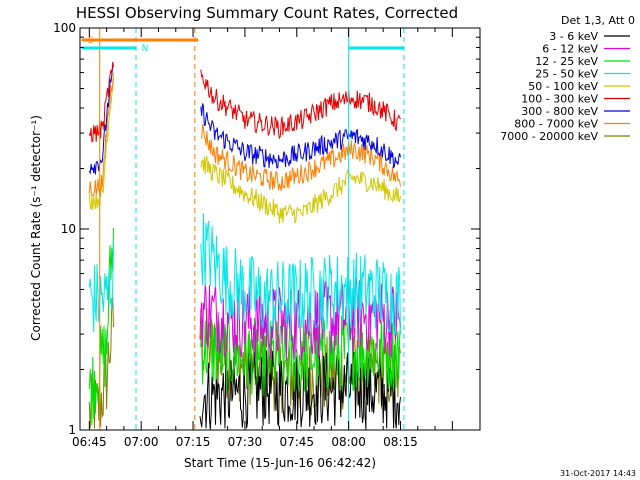 The height and width of the screenshot is (480, 640). I want to click on legend-entry: 300 - 800 keV, so click(575, 111).